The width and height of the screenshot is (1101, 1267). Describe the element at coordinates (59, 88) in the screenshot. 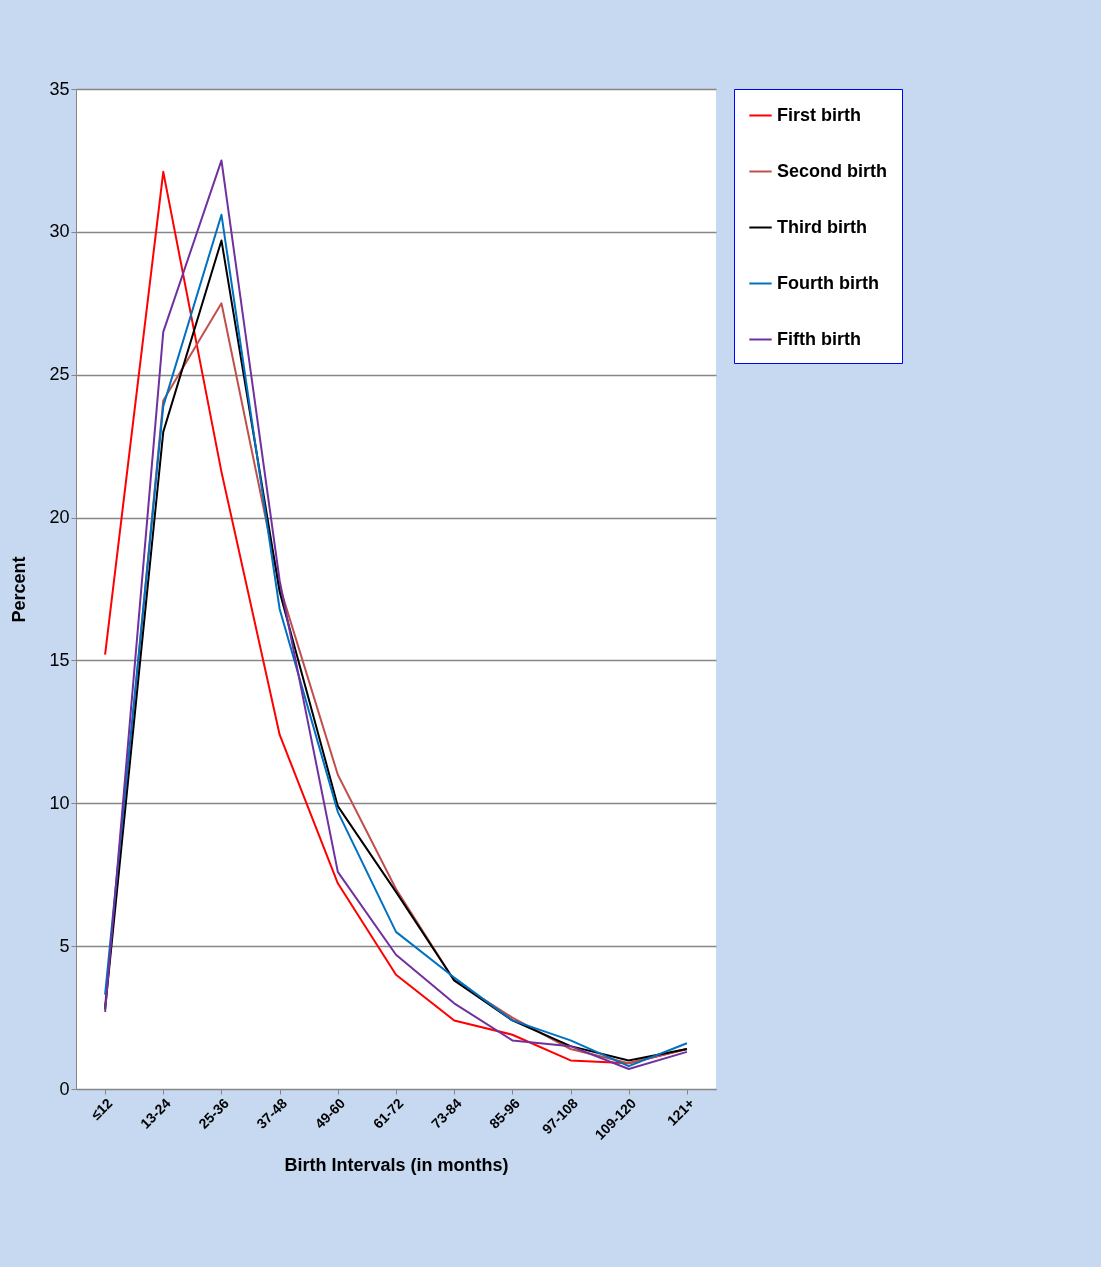

I see `y-tick-label: 35` at that location.